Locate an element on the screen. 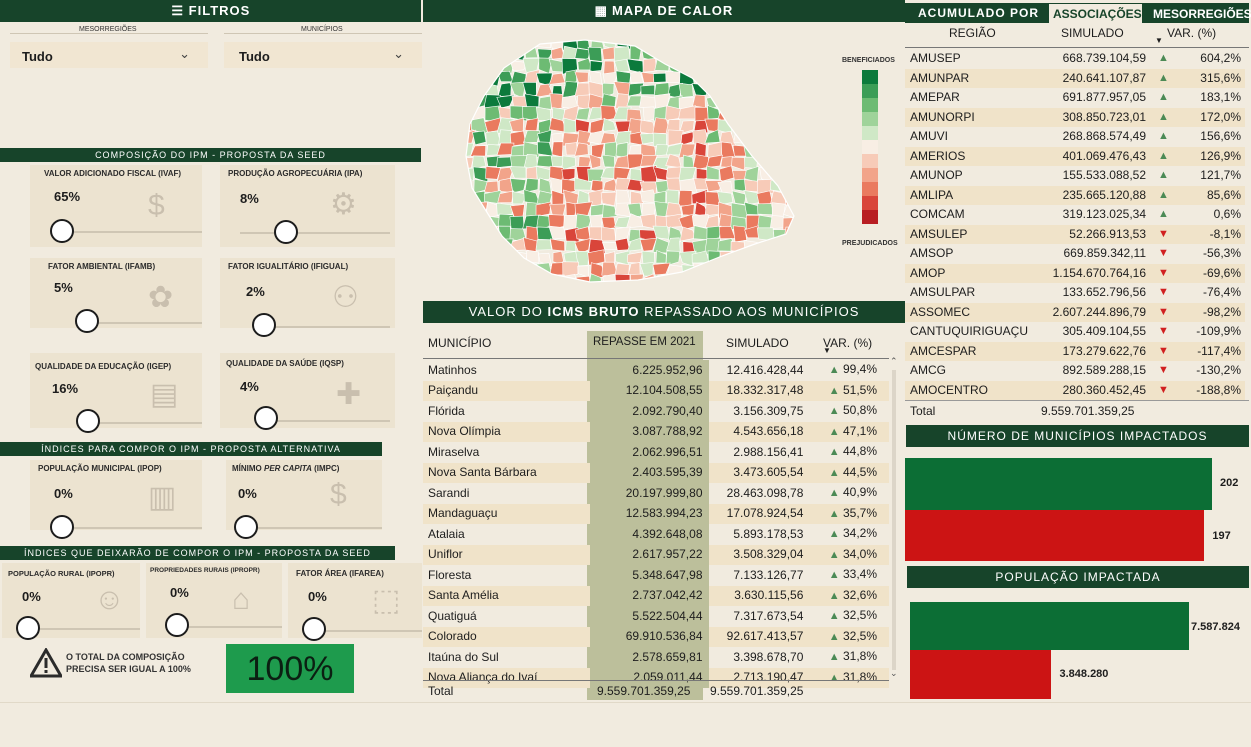  municipality-dropdown: Tudo ⌄ is located at coordinates (323, 55).